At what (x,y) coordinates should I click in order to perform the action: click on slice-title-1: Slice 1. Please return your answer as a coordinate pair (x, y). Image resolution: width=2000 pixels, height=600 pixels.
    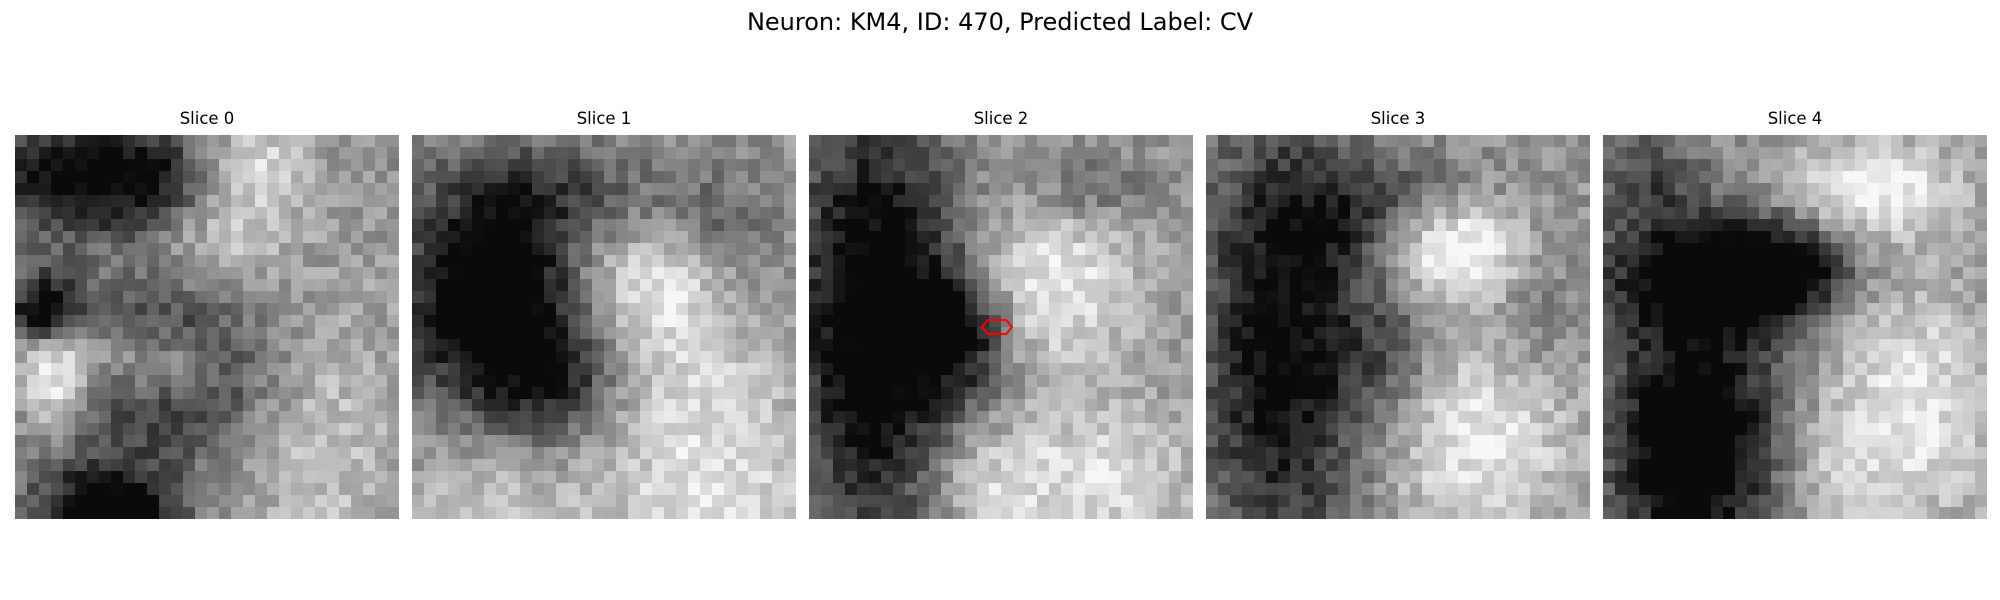
    Looking at the image, I should click on (604, 118).